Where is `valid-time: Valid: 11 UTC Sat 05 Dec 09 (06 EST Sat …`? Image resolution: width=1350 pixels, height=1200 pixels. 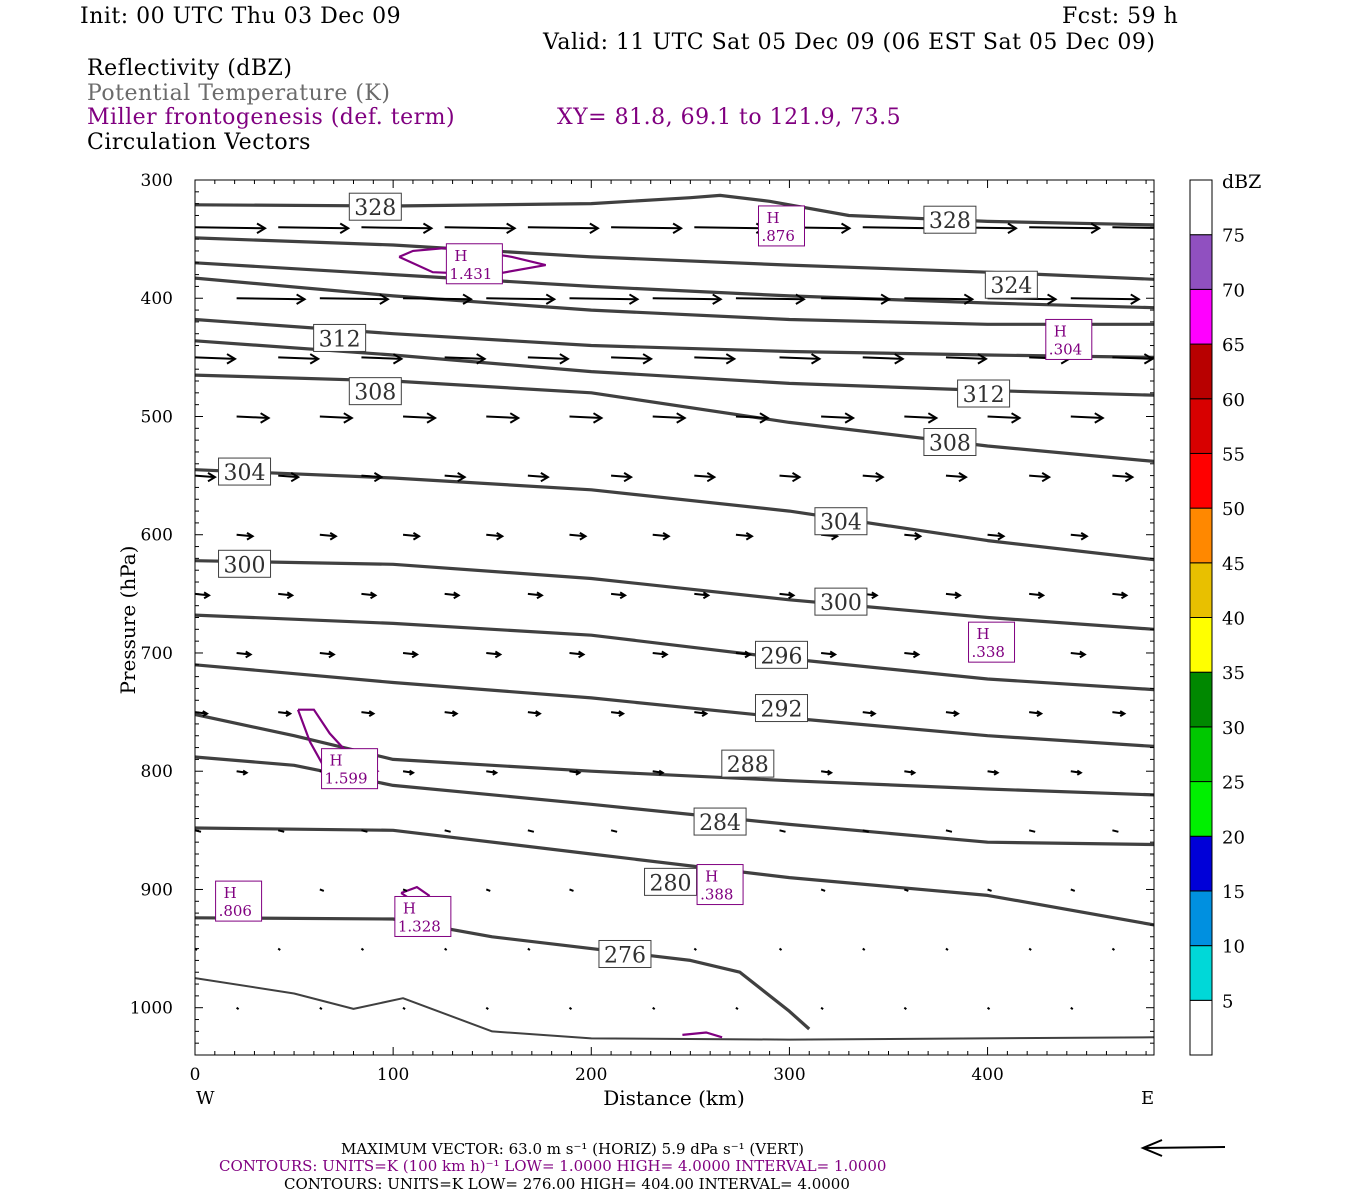
valid-time: Valid: 11 UTC Sat 05 Dec 09 (06 EST Sat … is located at coordinates (849, 42).